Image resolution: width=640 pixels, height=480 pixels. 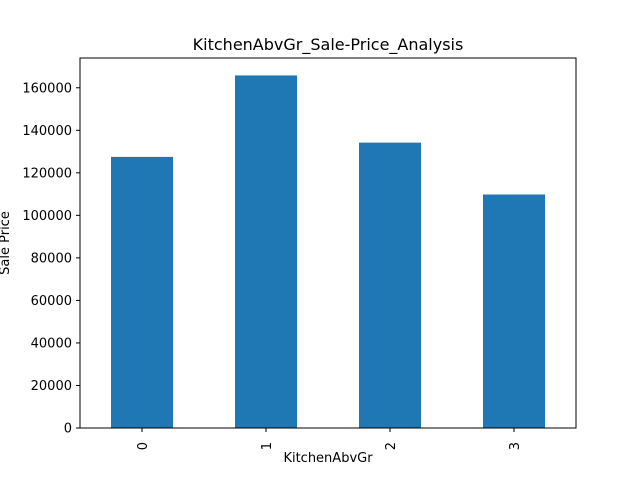 What do you see at coordinates (51, 343) in the screenshot?
I see `y-tick-label: 40000` at bounding box center [51, 343].